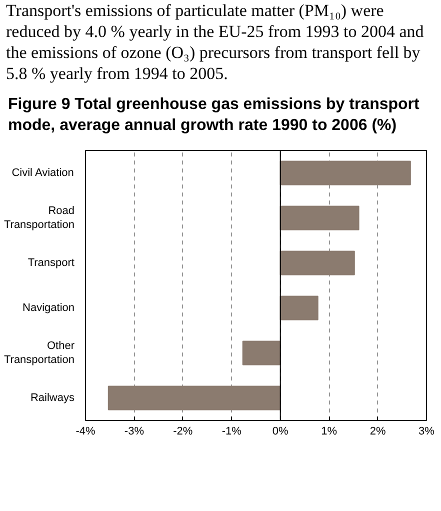 Image resolution: width=441 pixels, height=511 pixels. I want to click on chart-title: Figure 9 Total greenhouse gas emissions by transport mode, average annual growth rate 1990 to 2006 (%), so click(214, 115).